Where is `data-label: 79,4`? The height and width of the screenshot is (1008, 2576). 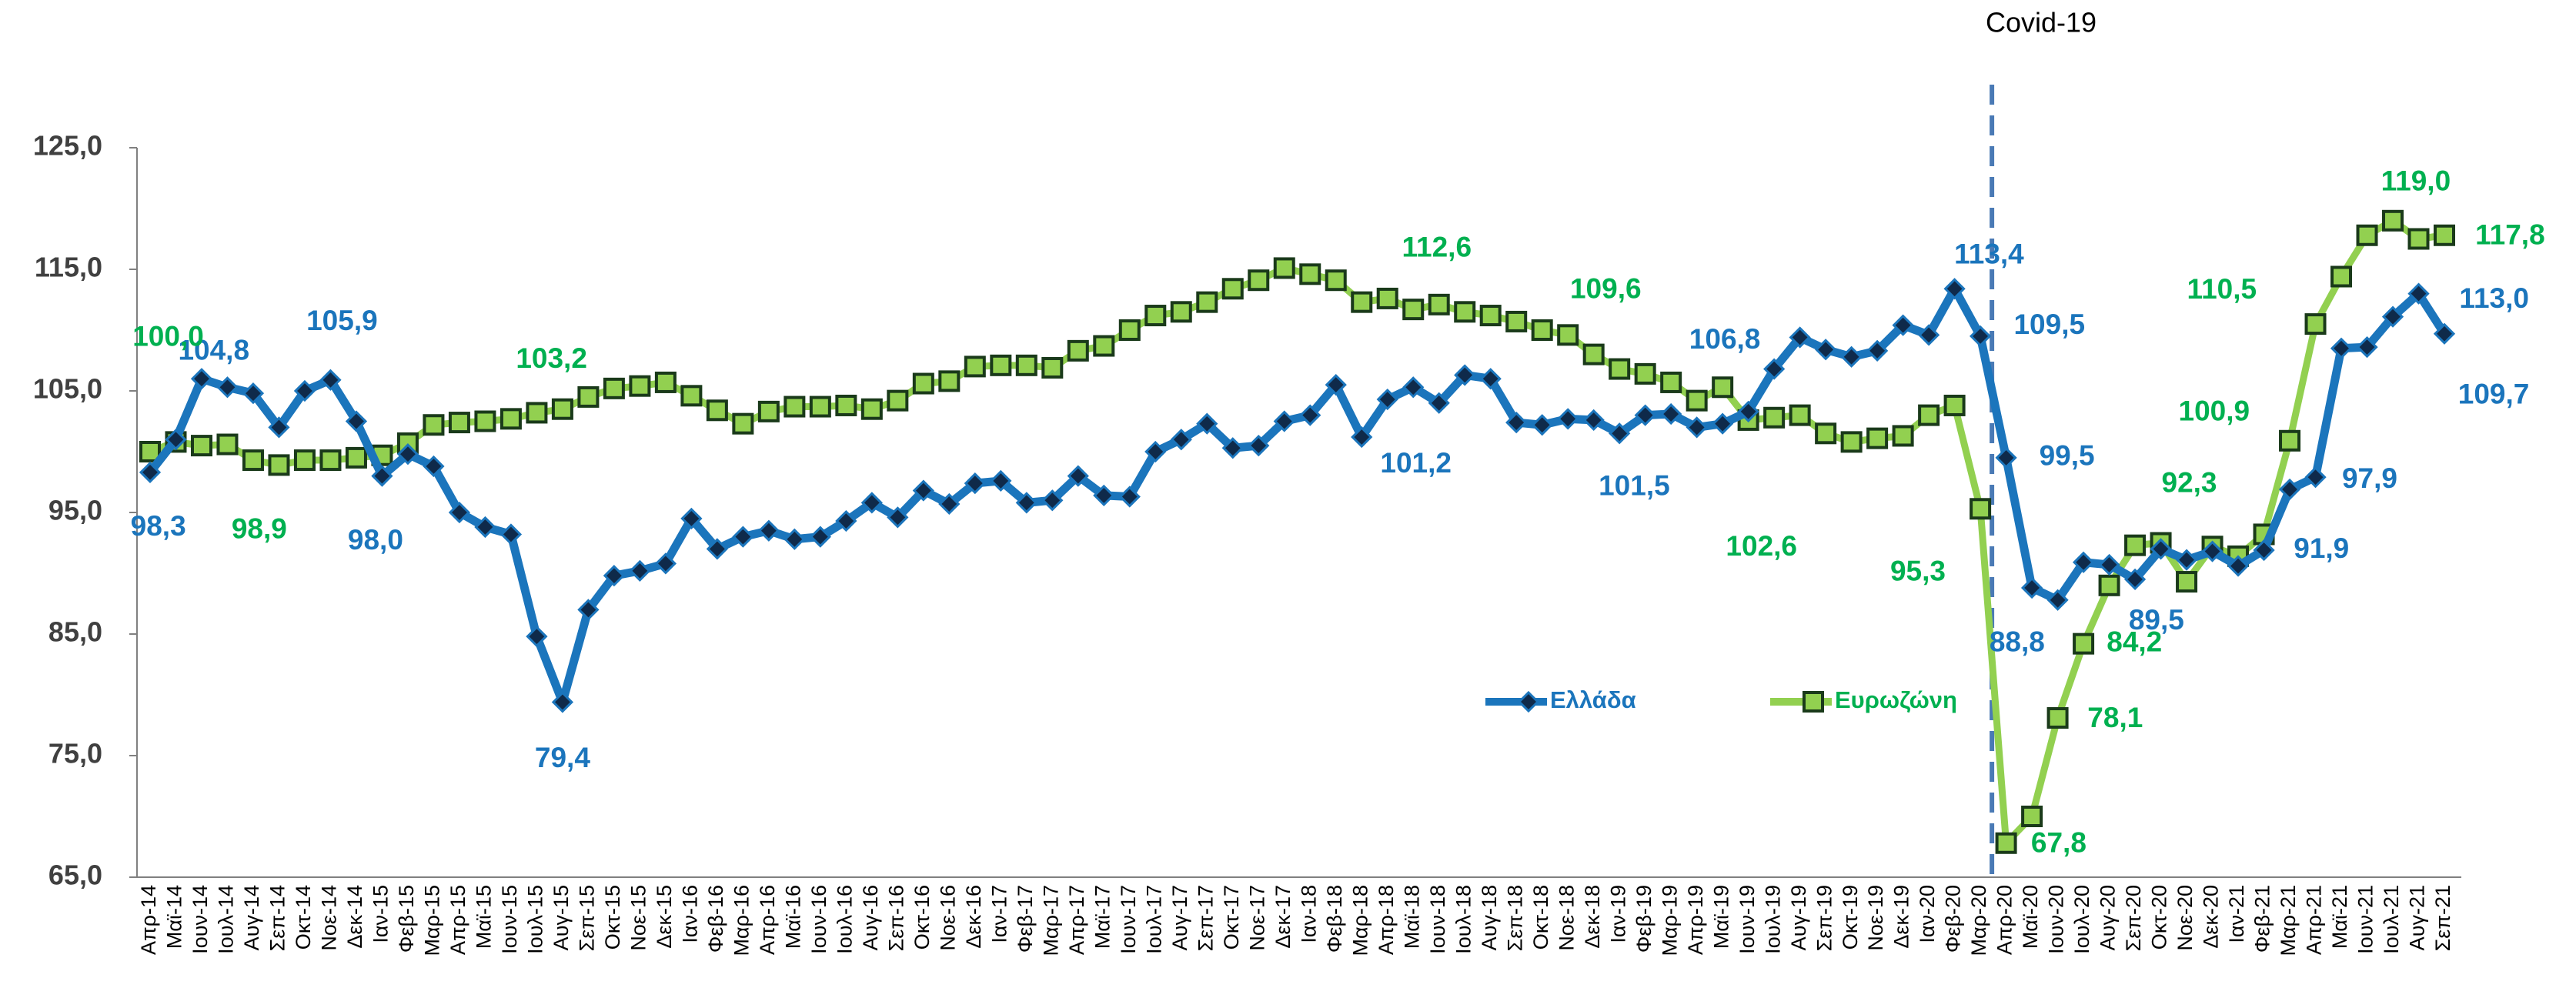 data-label: 79,4 is located at coordinates (562, 757).